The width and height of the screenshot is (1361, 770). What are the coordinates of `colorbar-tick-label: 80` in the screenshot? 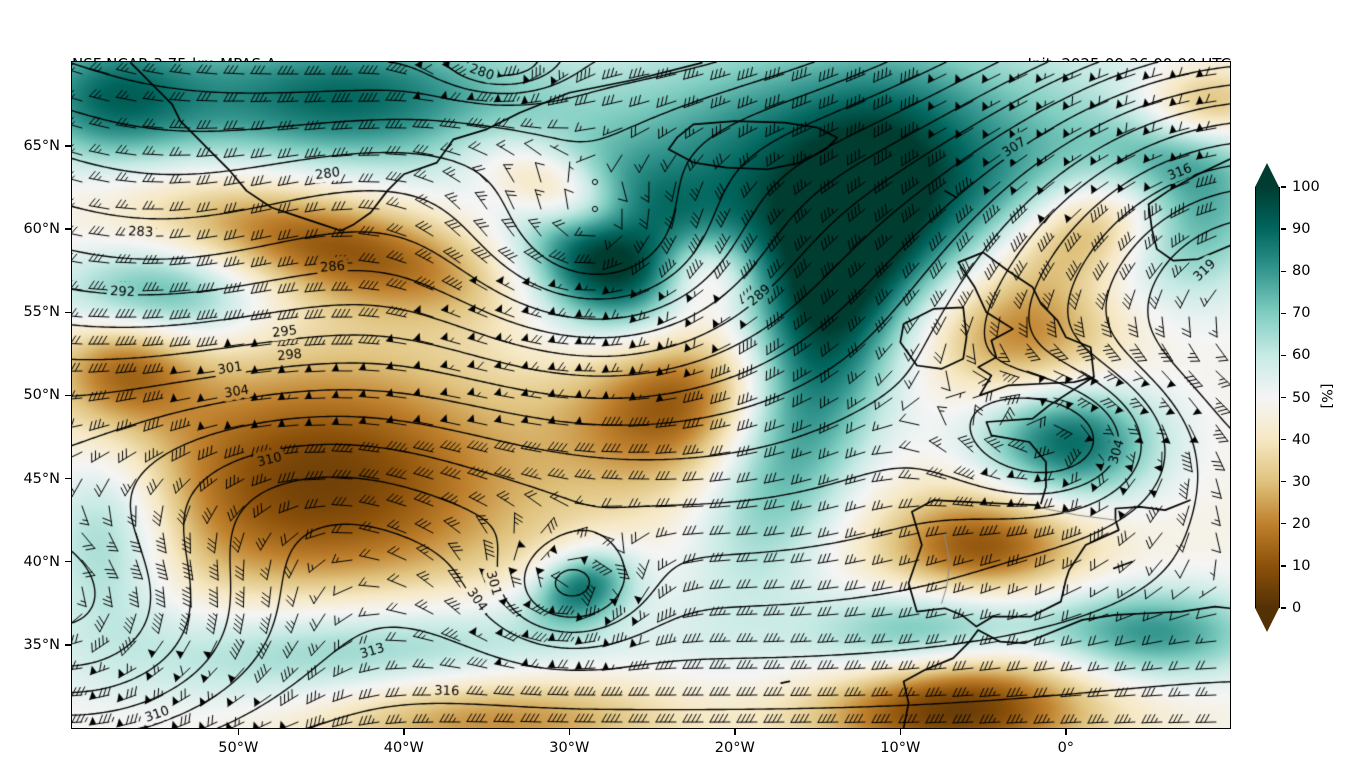 It's located at (1301, 271).